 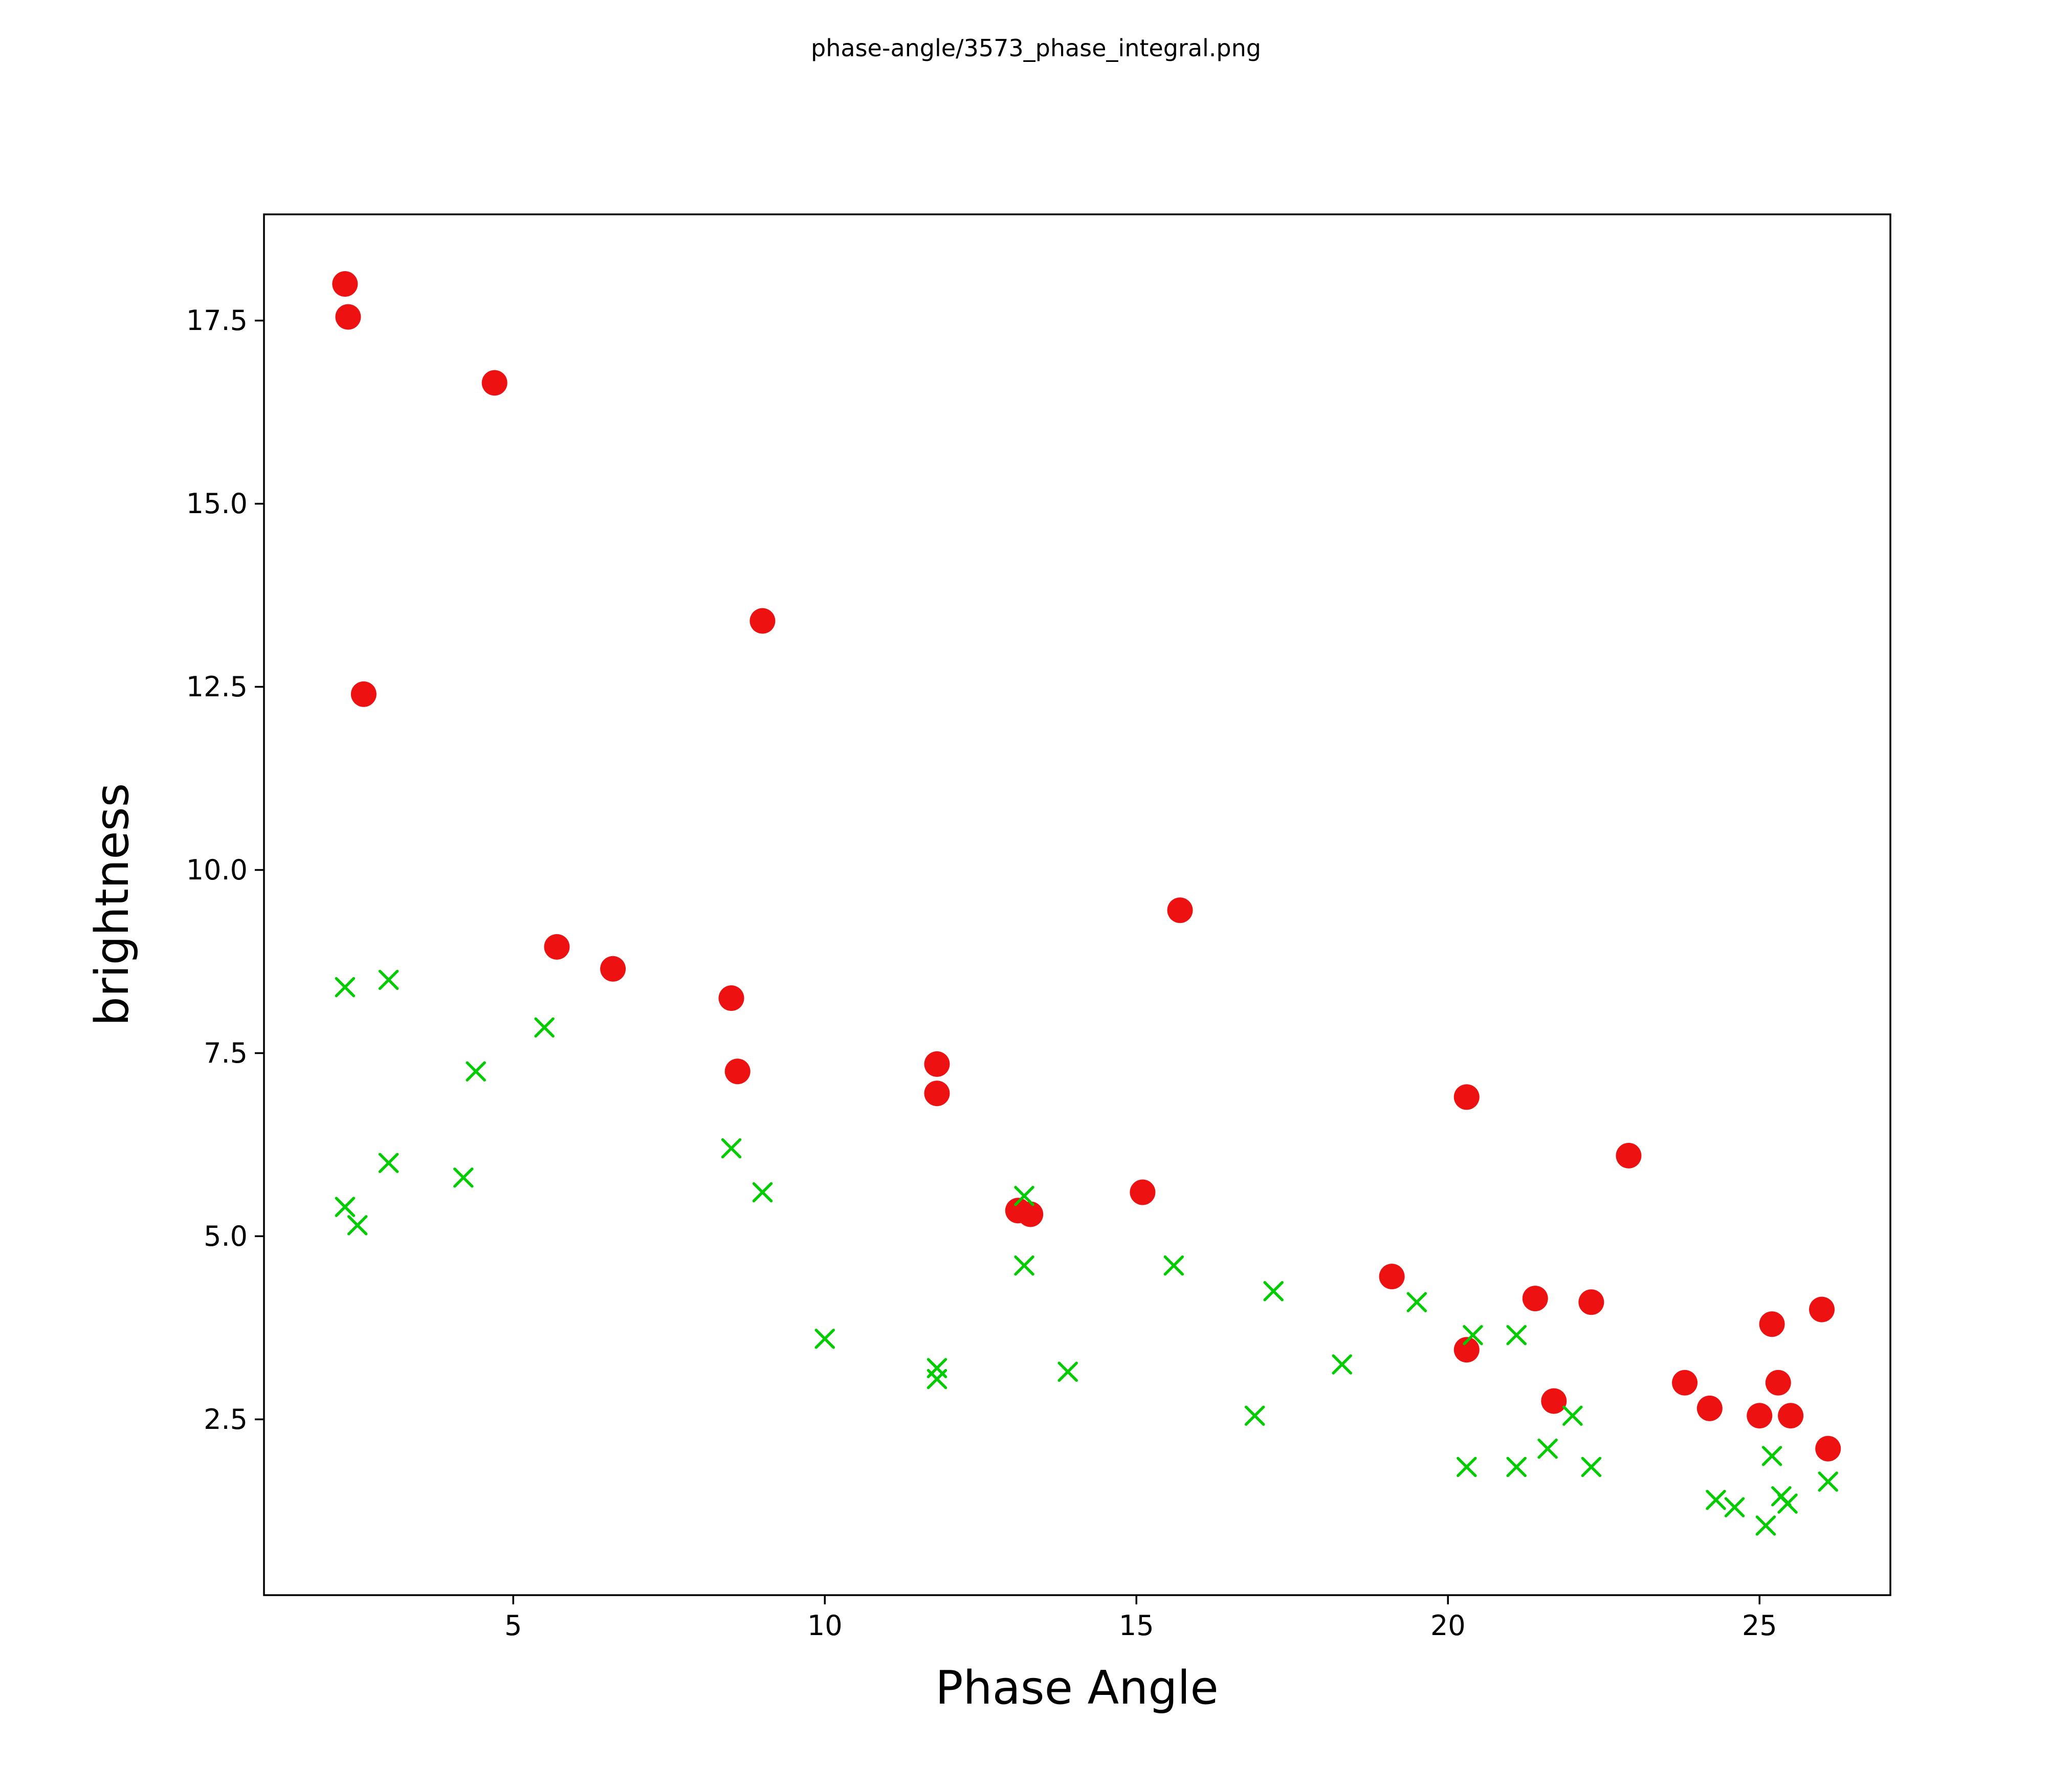 What do you see at coordinates (217, 687) in the screenshot?
I see `y-tick-label: 12.5` at bounding box center [217, 687].